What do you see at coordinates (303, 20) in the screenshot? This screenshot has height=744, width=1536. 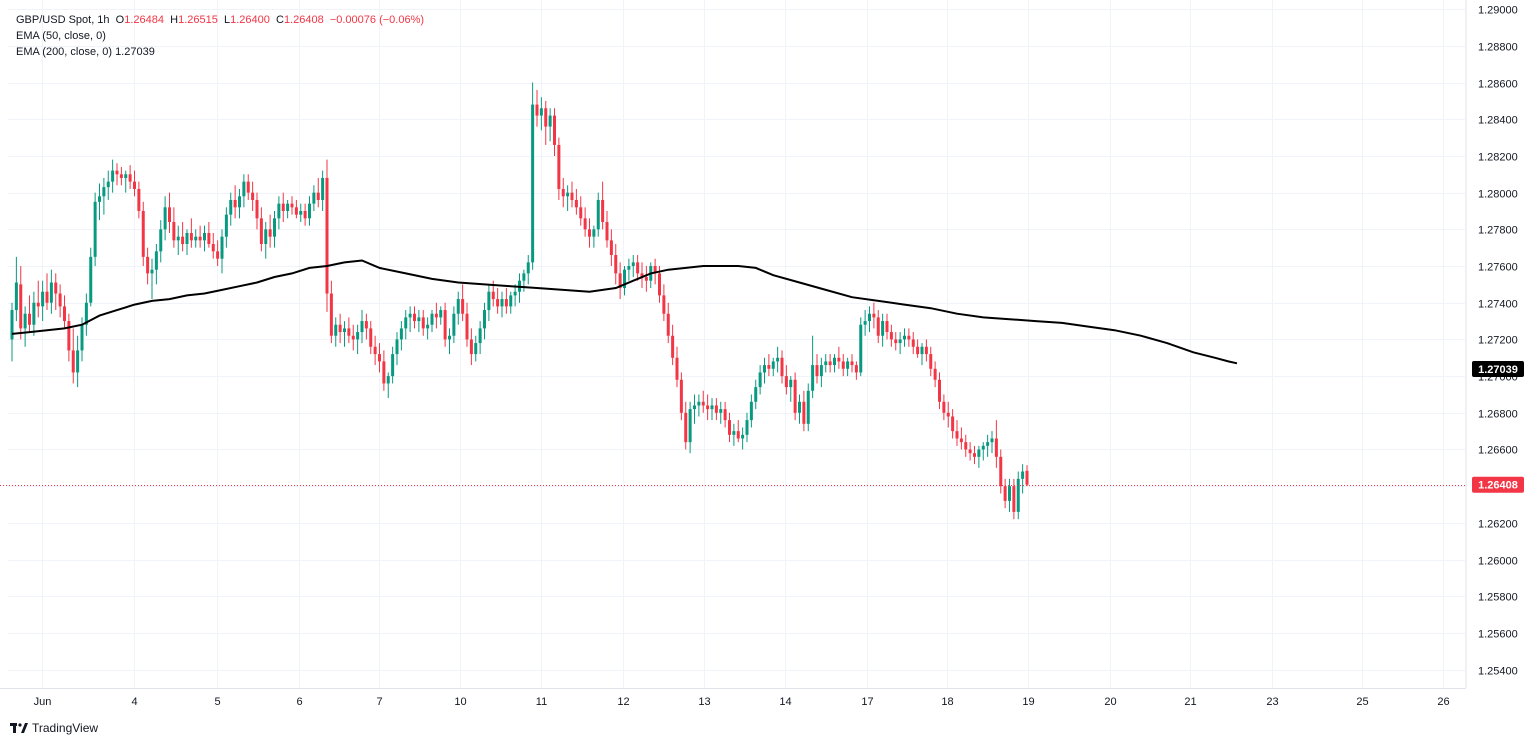 I see `close-value: 1.26408` at bounding box center [303, 20].